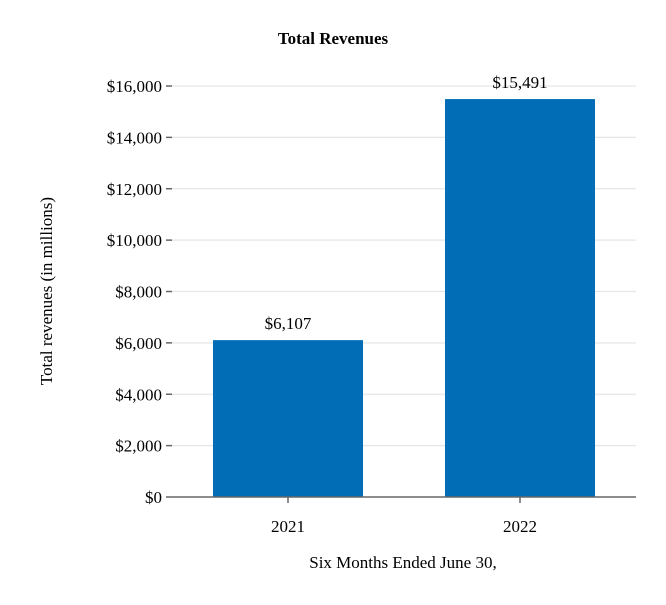  Describe the element at coordinates (404, 516) in the screenshot. I see `x-axis-ticks: 2021 2022` at that location.